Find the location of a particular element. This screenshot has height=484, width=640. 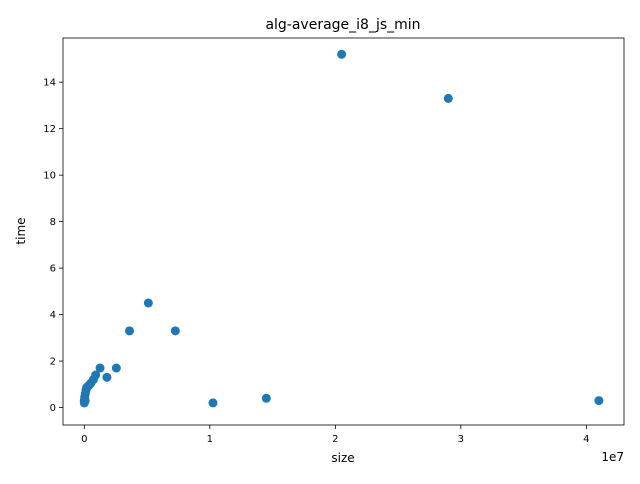

x-axis-label: size is located at coordinates (342, 458).